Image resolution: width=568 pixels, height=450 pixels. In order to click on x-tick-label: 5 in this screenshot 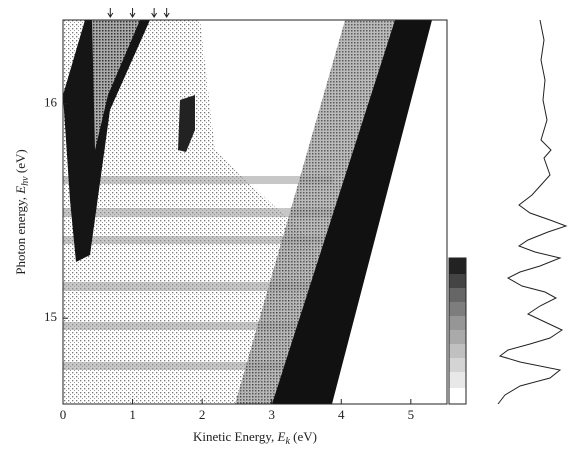, I will do `click(411, 414)`.